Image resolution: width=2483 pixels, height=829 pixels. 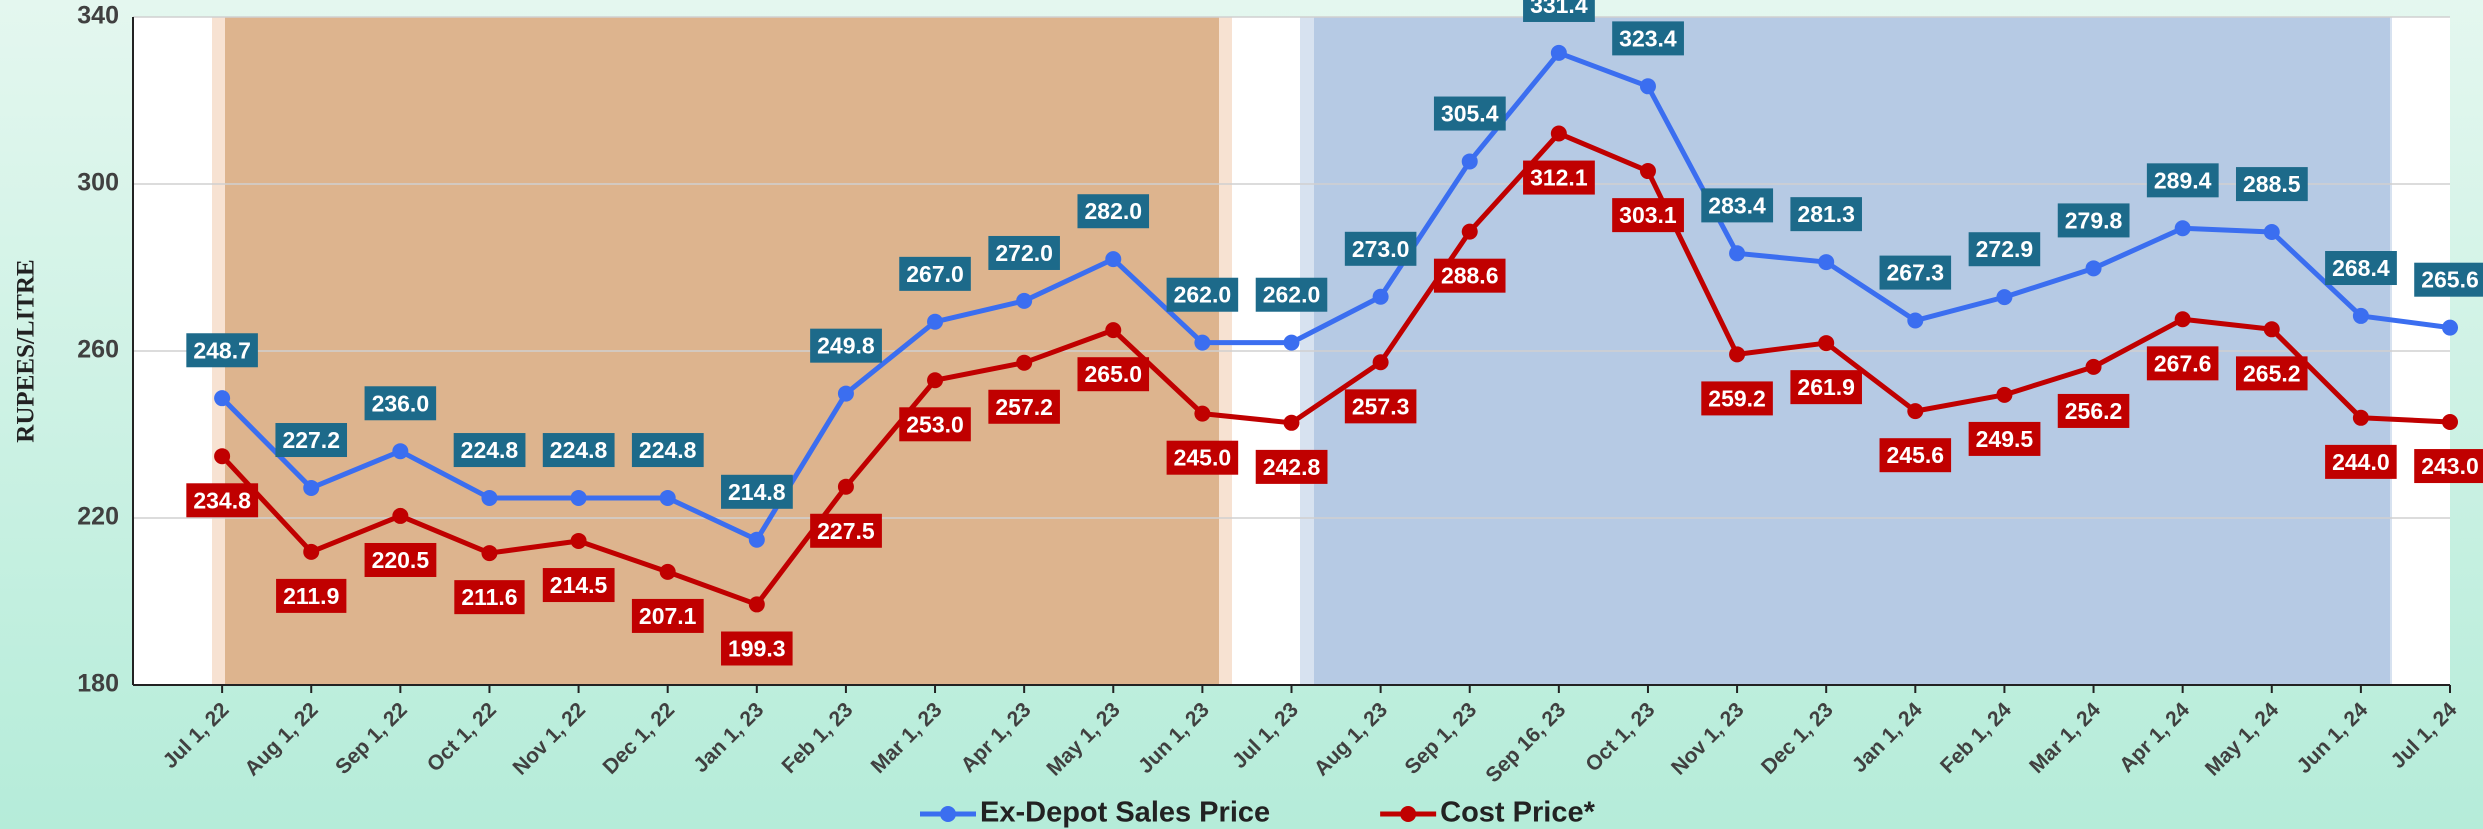 What do you see at coordinates (2154, 737) in the screenshot?
I see `x-tick-label: Apr 1, 24` at bounding box center [2154, 737].